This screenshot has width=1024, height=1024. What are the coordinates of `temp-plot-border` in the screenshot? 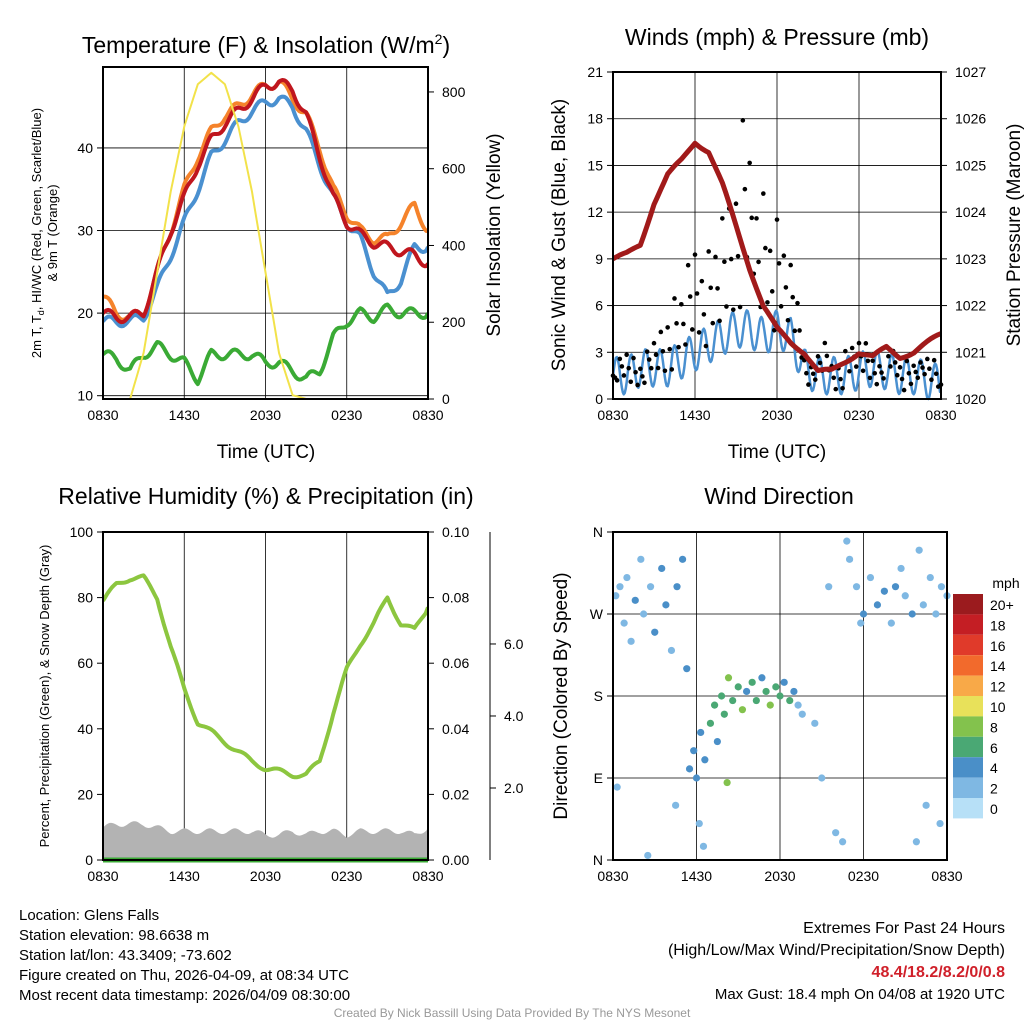 It's located at (265, 233).